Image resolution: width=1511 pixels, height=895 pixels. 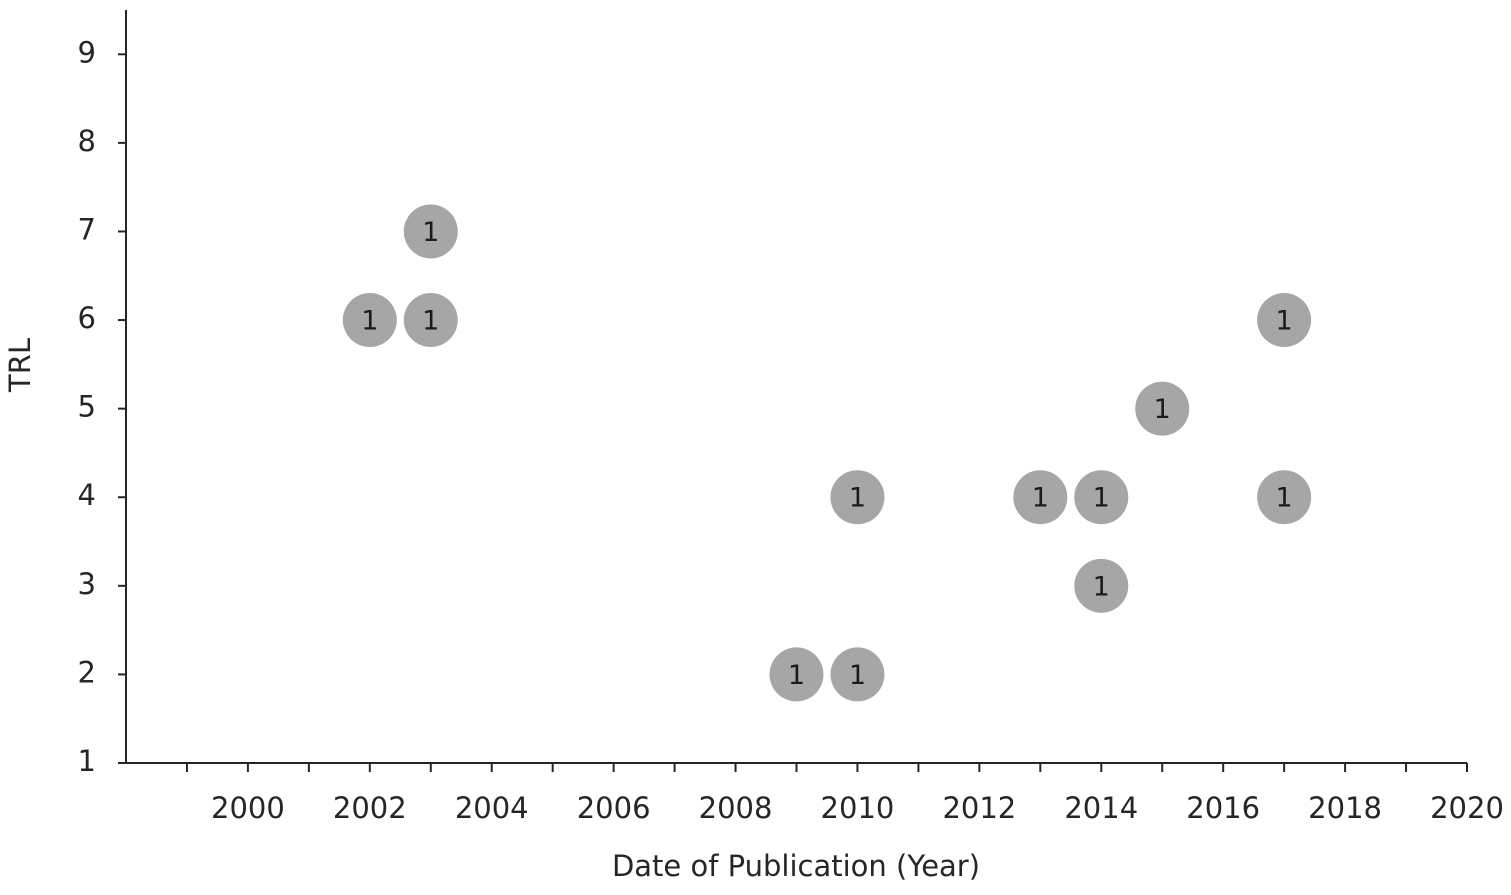 I want to click on x-tick-label: 2016, so click(x=1223, y=808).